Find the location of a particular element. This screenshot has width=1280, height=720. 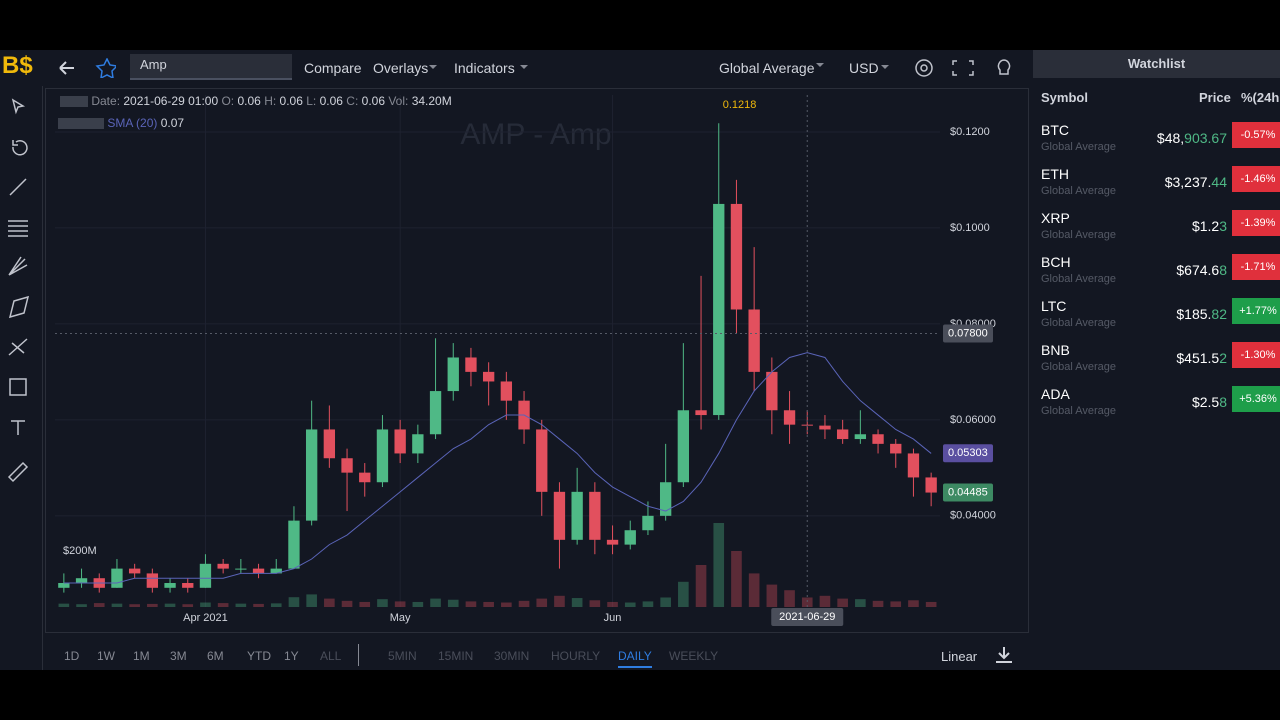

fan-tool is located at coordinates (18, 266).